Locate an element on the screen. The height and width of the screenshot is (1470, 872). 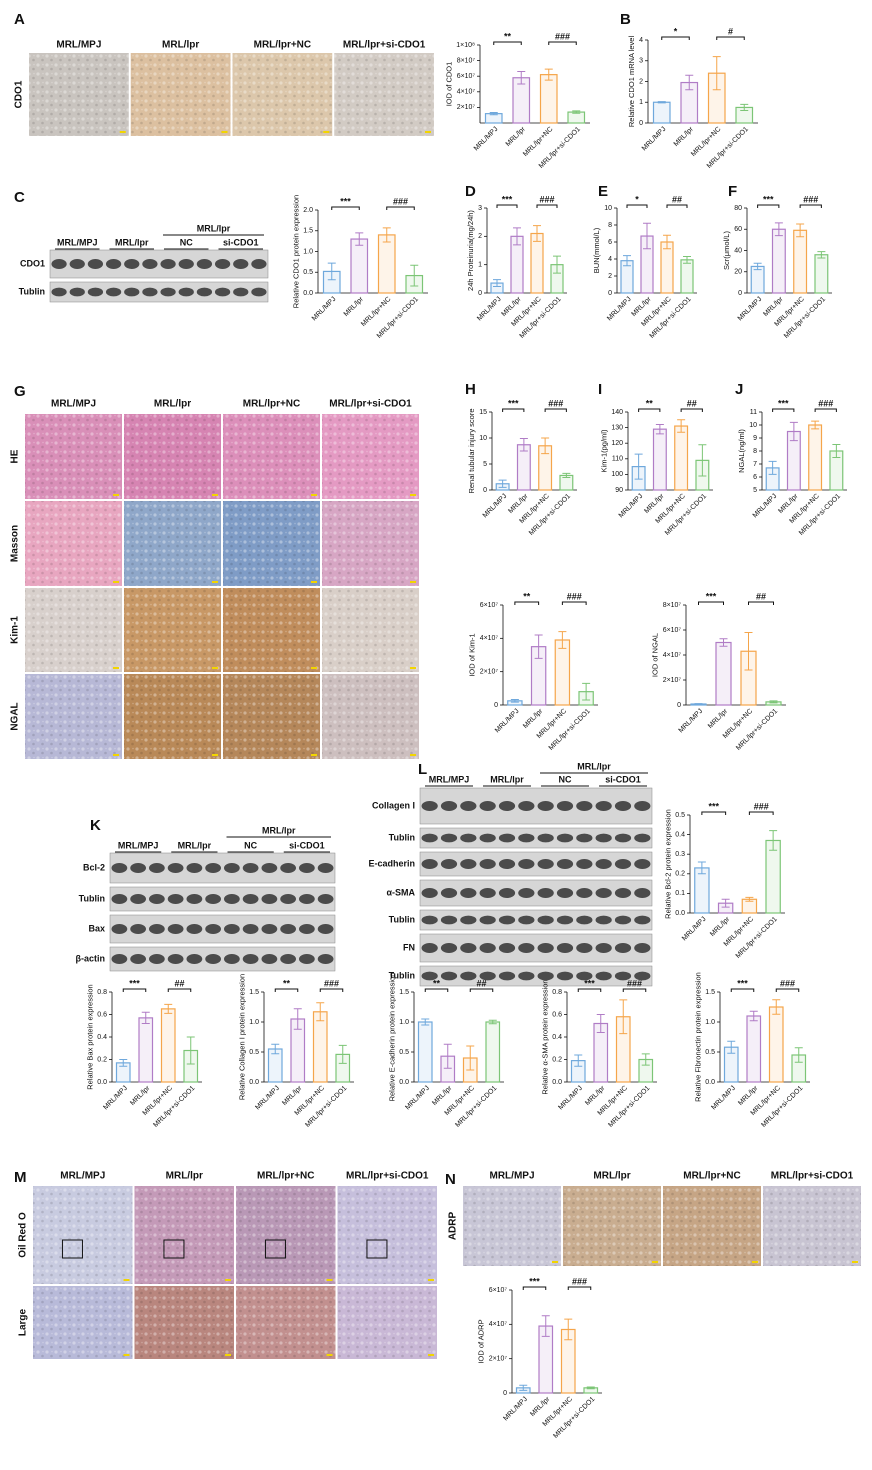
y-tick-label: 1.5 is located at coordinates (308, 231).